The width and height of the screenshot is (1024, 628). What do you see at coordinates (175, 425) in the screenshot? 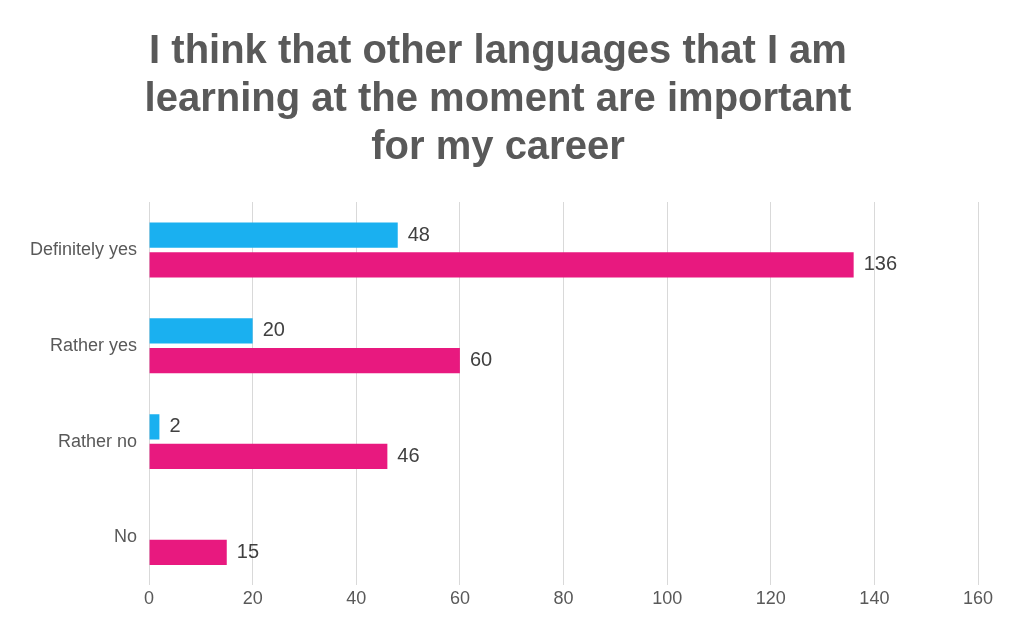
I see `data-label: 2` at bounding box center [175, 425].